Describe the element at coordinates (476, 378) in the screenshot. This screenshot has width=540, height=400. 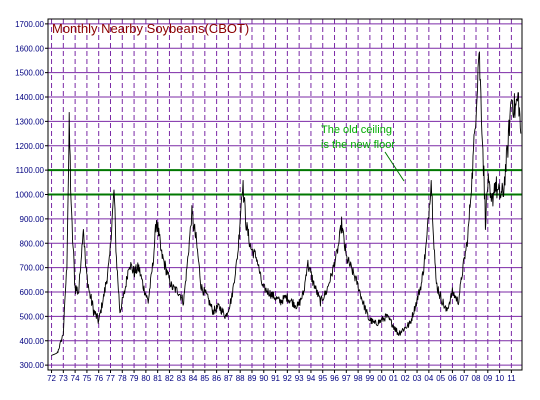
I see `x-tick-label: 08` at that location.